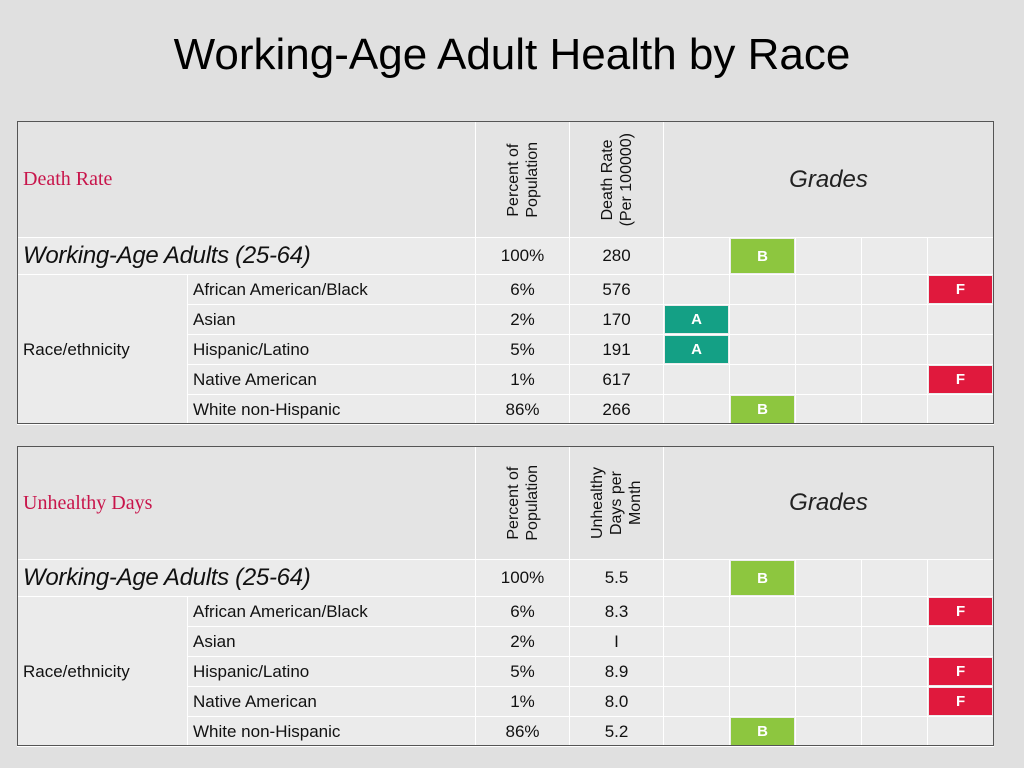  Describe the element at coordinates (617, 611) in the screenshot. I see `race-value: 8.3` at that location.